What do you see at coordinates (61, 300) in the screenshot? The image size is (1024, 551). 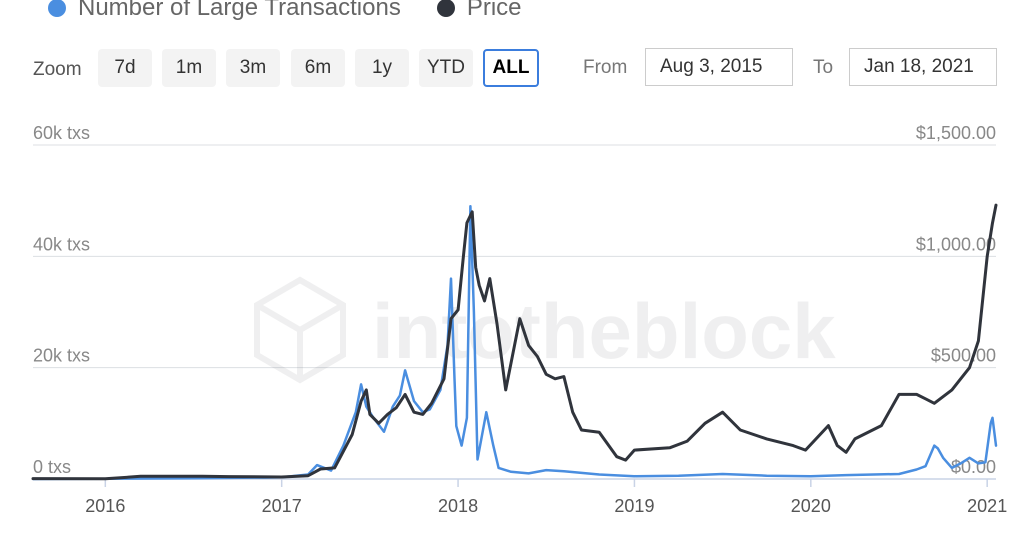 I see `y-axis-left: 0 txs 20k txs 40k txs 60k txs` at bounding box center [61, 300].